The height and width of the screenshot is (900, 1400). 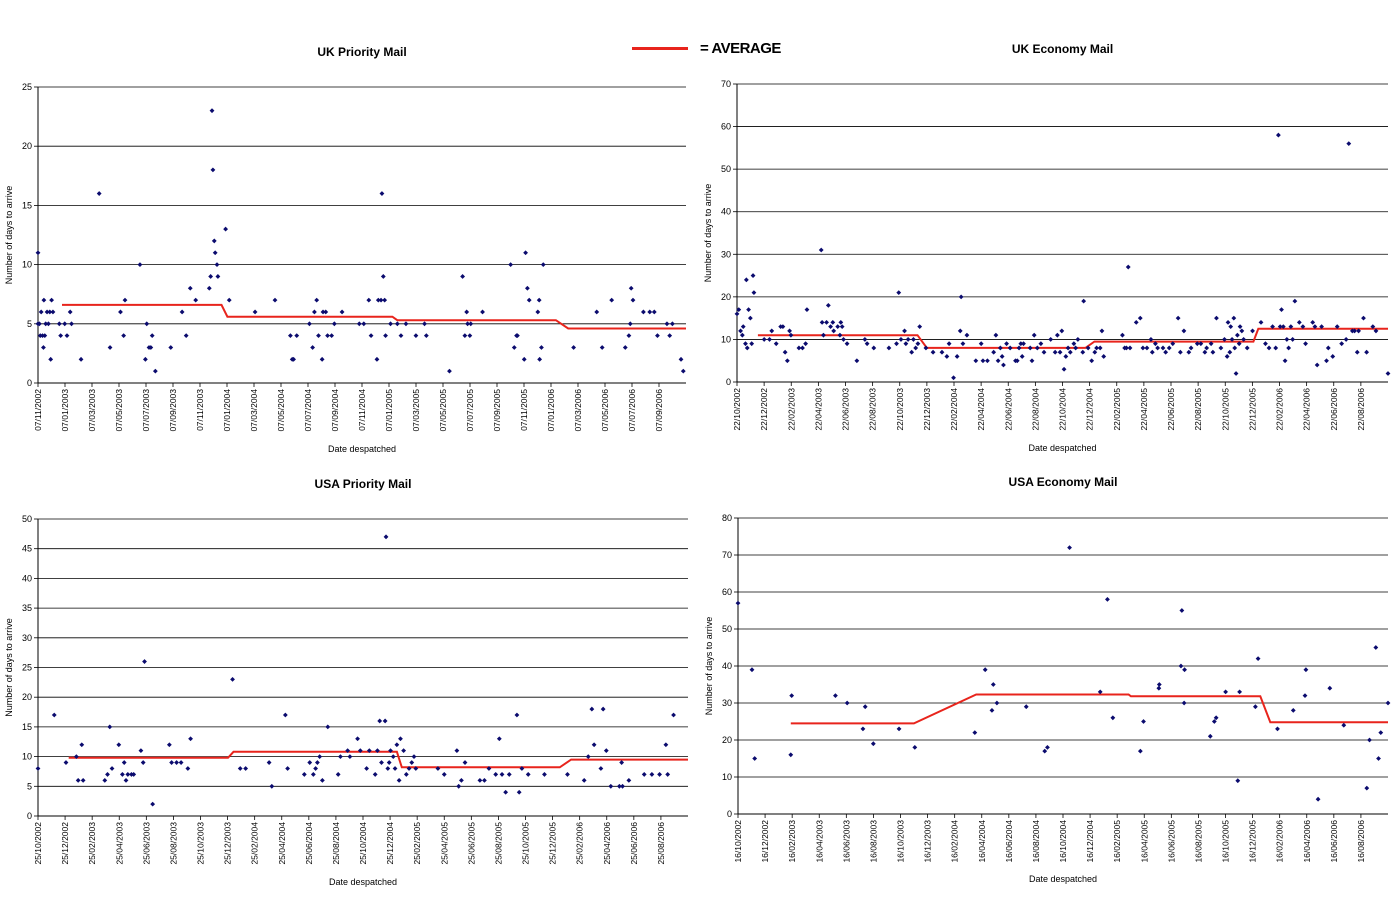 I want to click on x-tick-label: 16/06/2006, so click(x=1334, y=841).